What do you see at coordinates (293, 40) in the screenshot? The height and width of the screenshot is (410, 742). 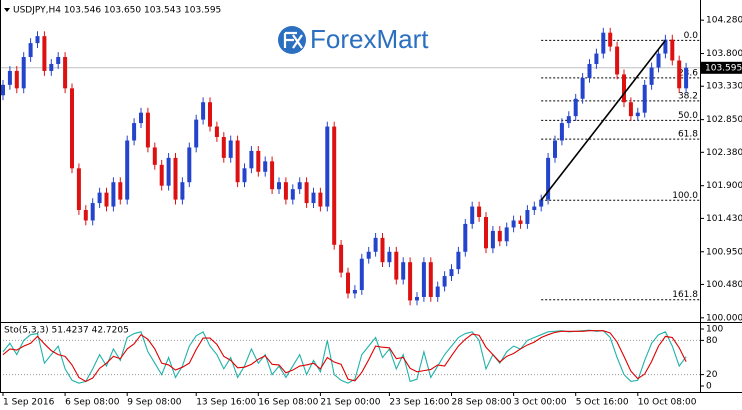 I see `logo-icon` at bounding box center [293, 40].